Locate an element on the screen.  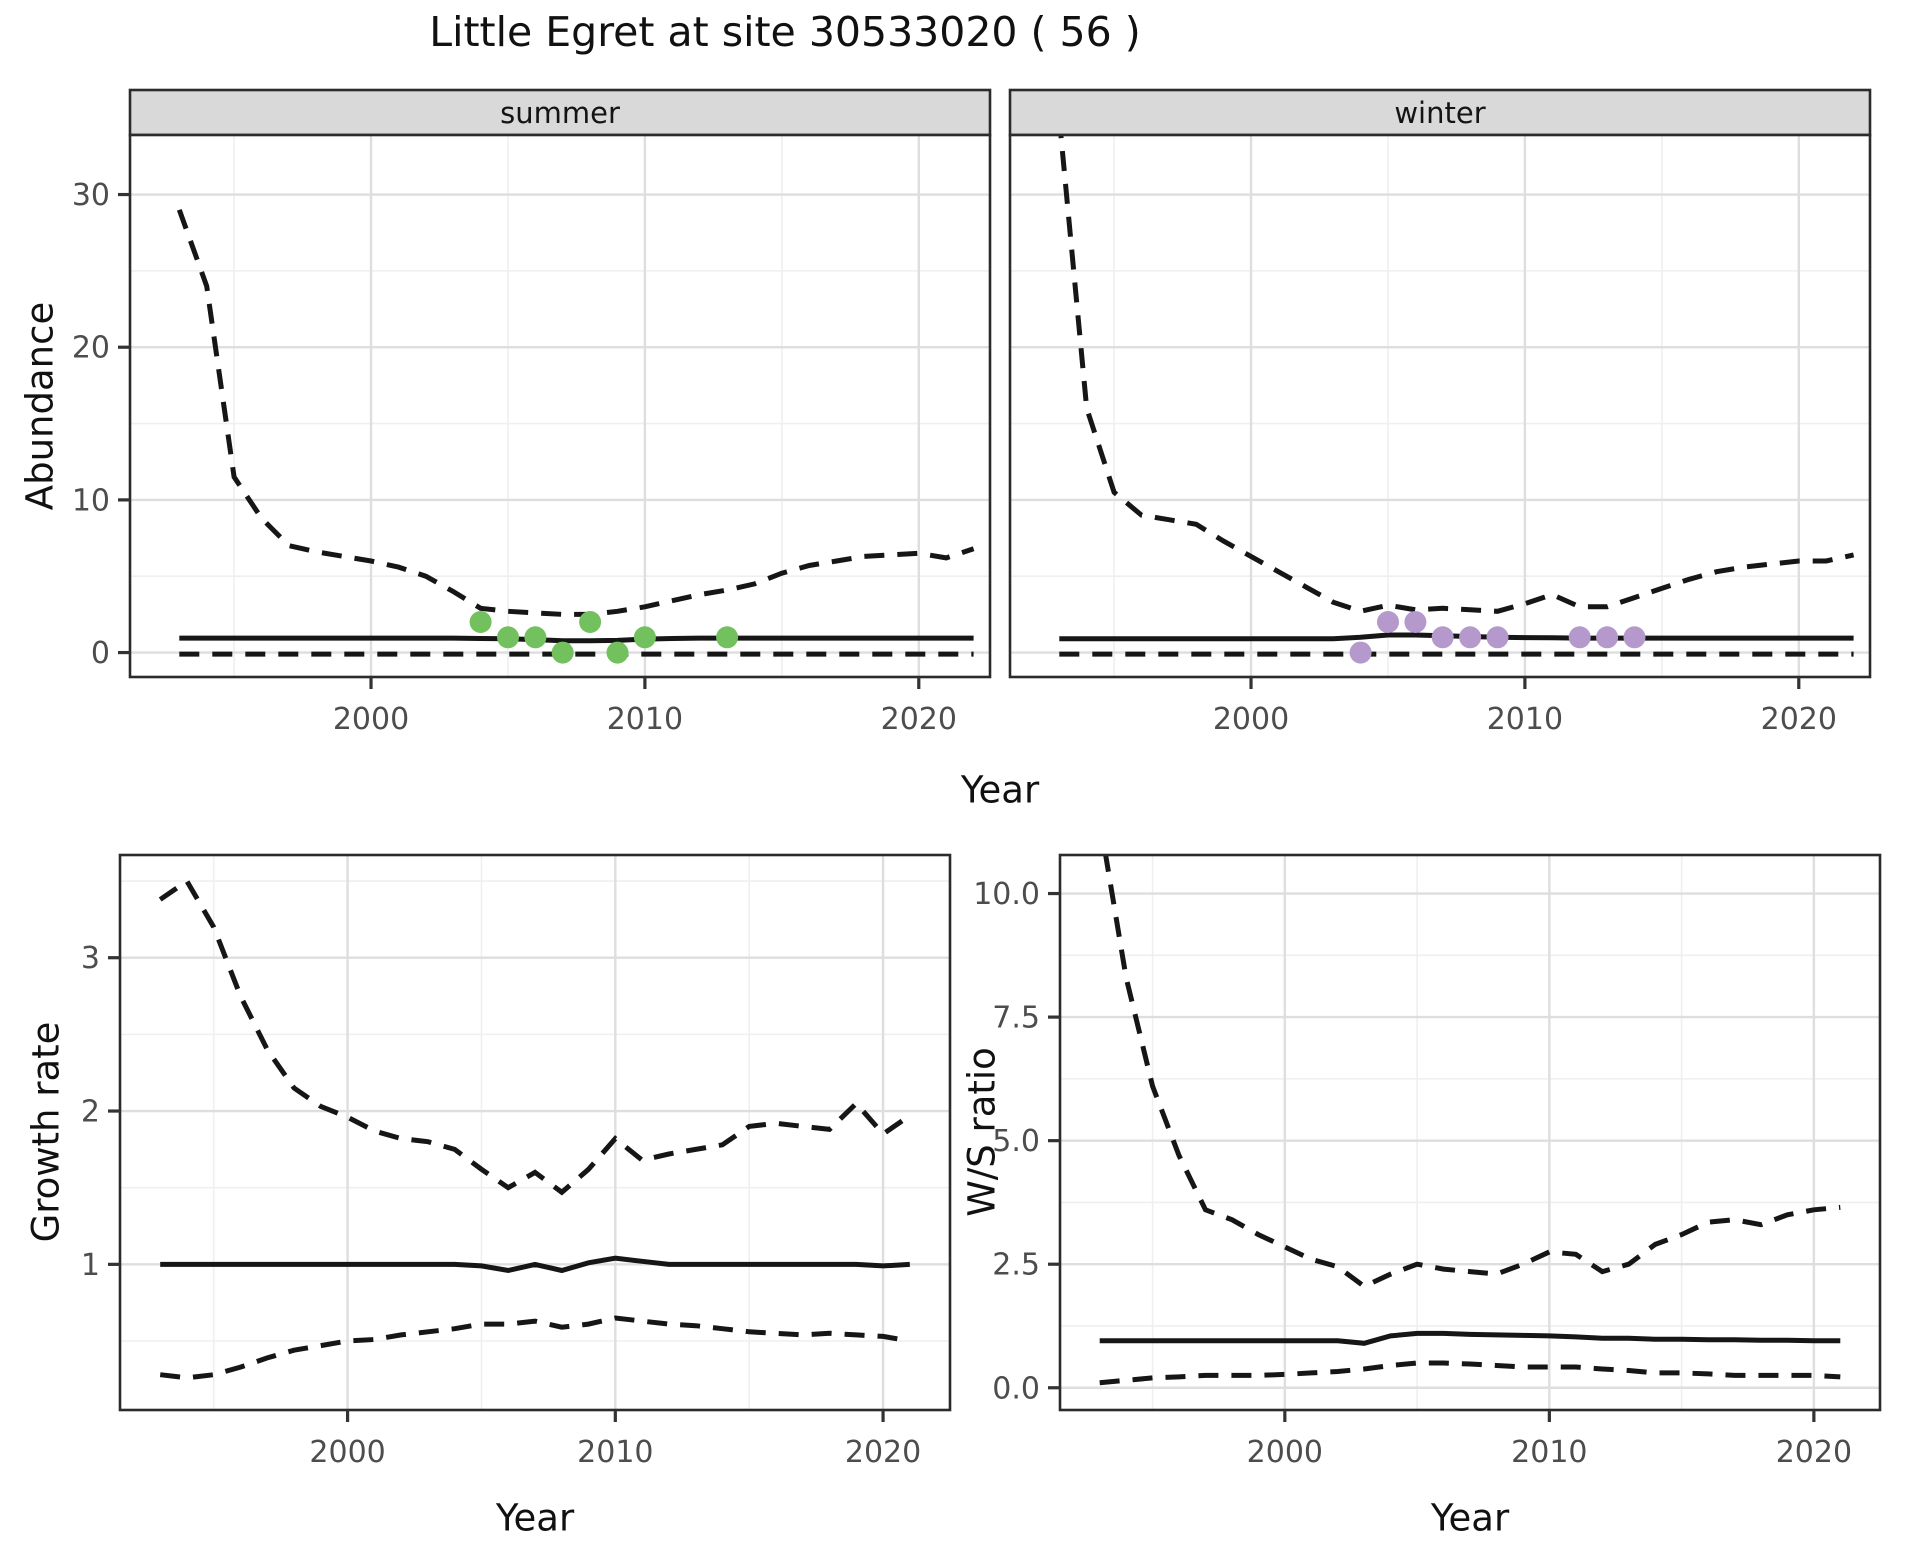
y-tick-label: 10.0 is located at coordinates (1006, 894).